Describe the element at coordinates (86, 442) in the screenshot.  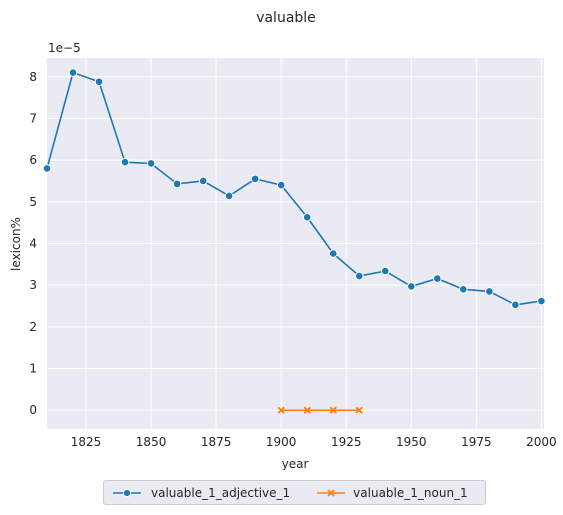
I see `x-tick-label: 1825` at that location.